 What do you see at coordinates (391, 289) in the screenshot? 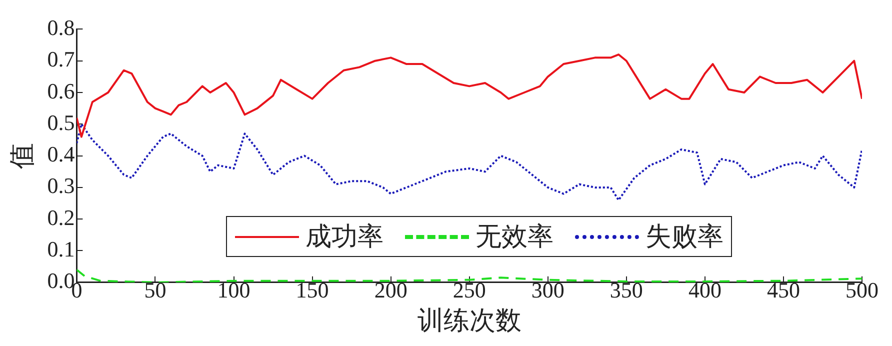
I see `x-tick-label: 200` at bounding box center [391, 289].